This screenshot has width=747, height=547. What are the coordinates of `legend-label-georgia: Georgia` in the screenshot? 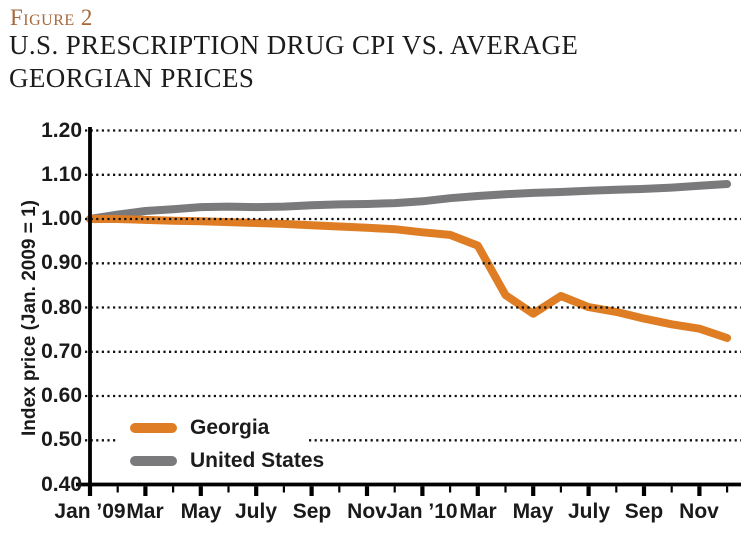 It's located at (230, 427).